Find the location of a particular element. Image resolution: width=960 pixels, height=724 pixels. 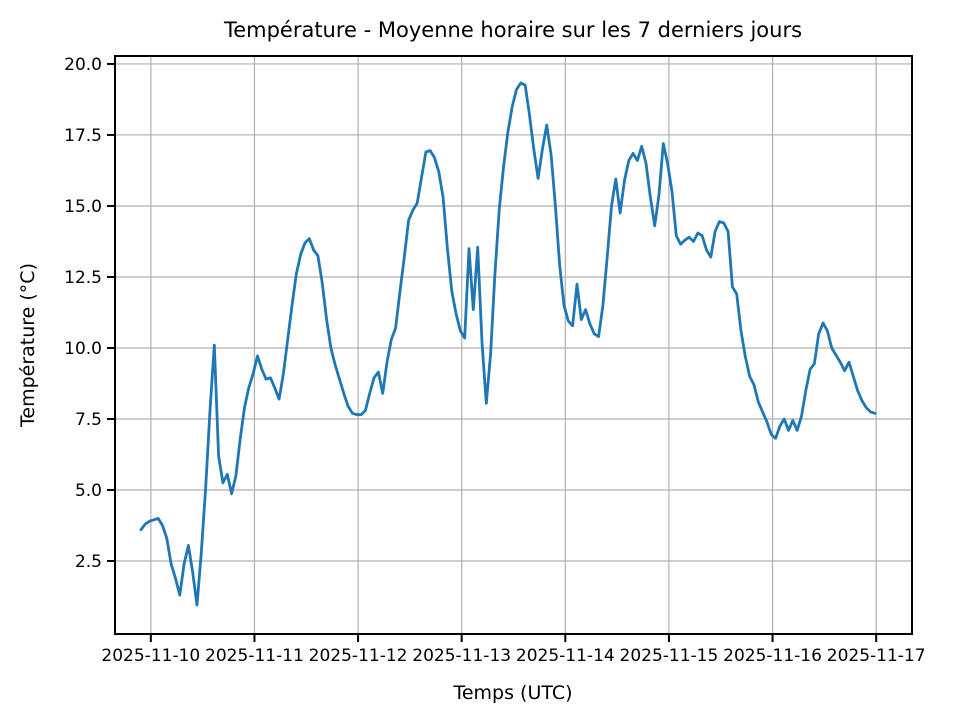

x-axis-label: Temps (UTC) is located at coordinates (512, 693).